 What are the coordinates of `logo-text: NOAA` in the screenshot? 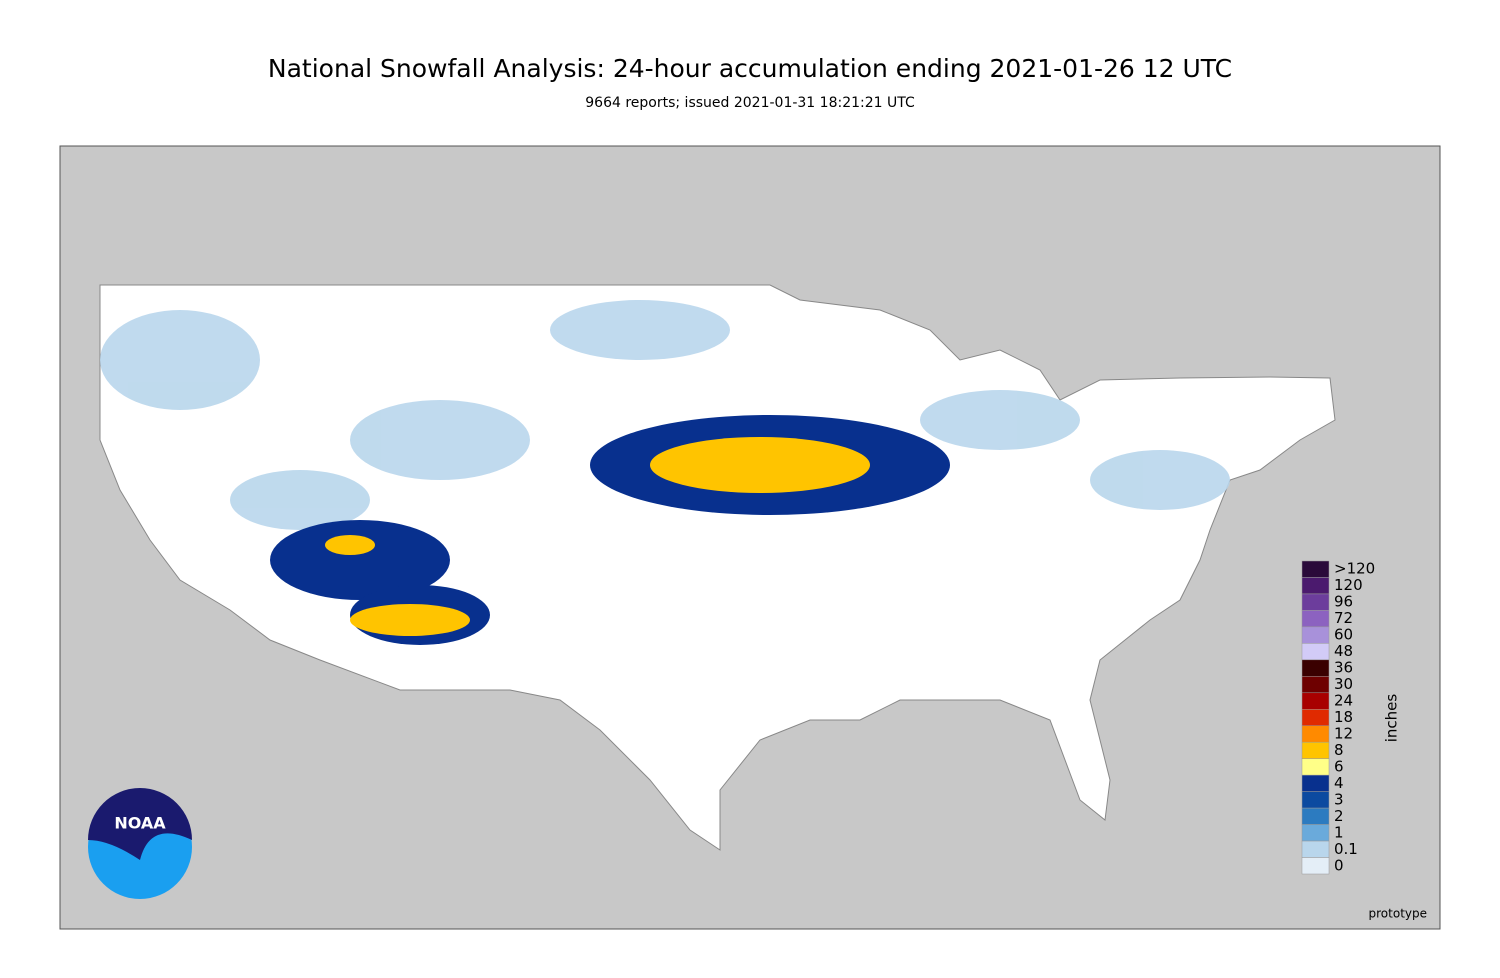 It's located at (140, 823).